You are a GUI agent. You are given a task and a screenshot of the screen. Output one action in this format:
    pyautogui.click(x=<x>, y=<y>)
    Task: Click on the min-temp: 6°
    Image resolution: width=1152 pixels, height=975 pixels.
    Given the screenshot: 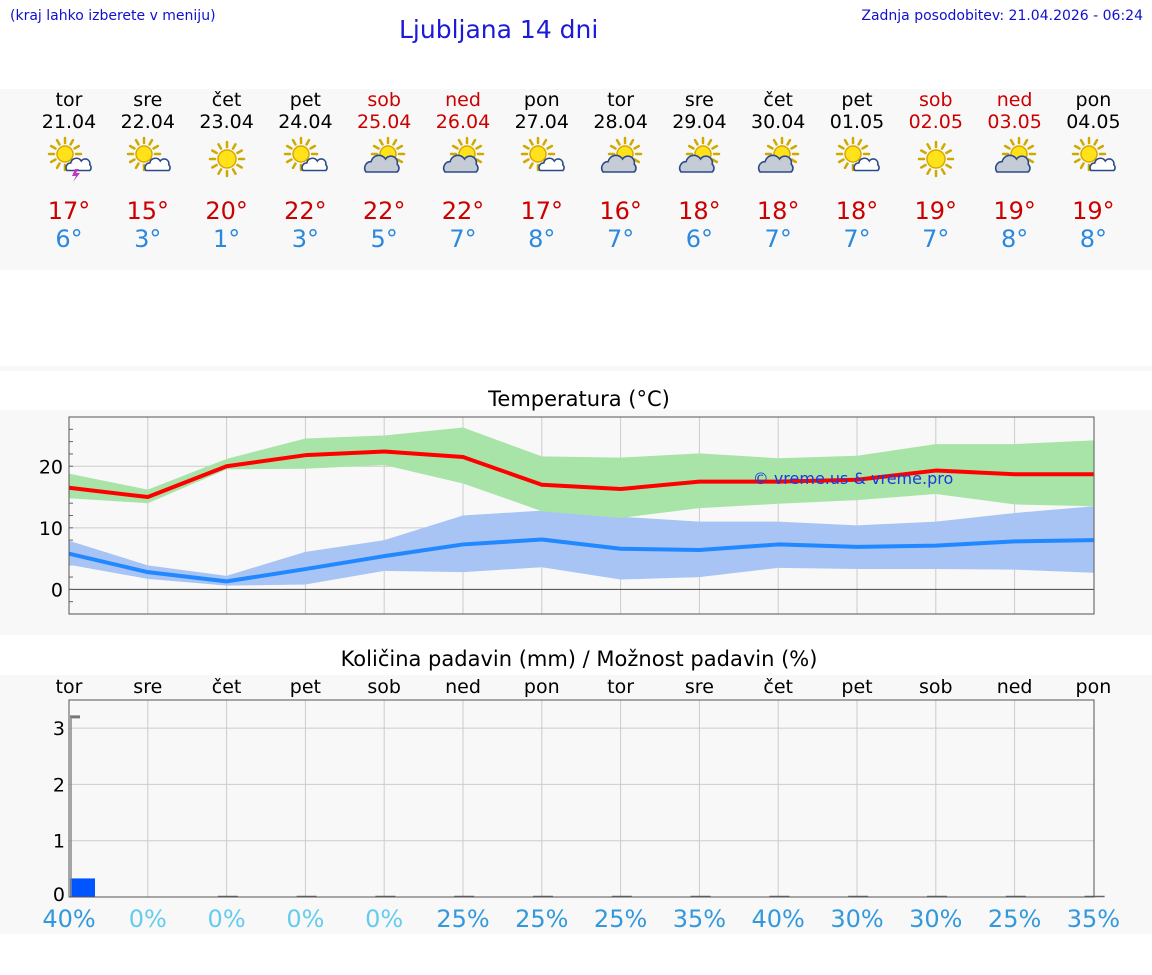 What is the action you would take?
    pyautogui.click(x=69, y=239)
    